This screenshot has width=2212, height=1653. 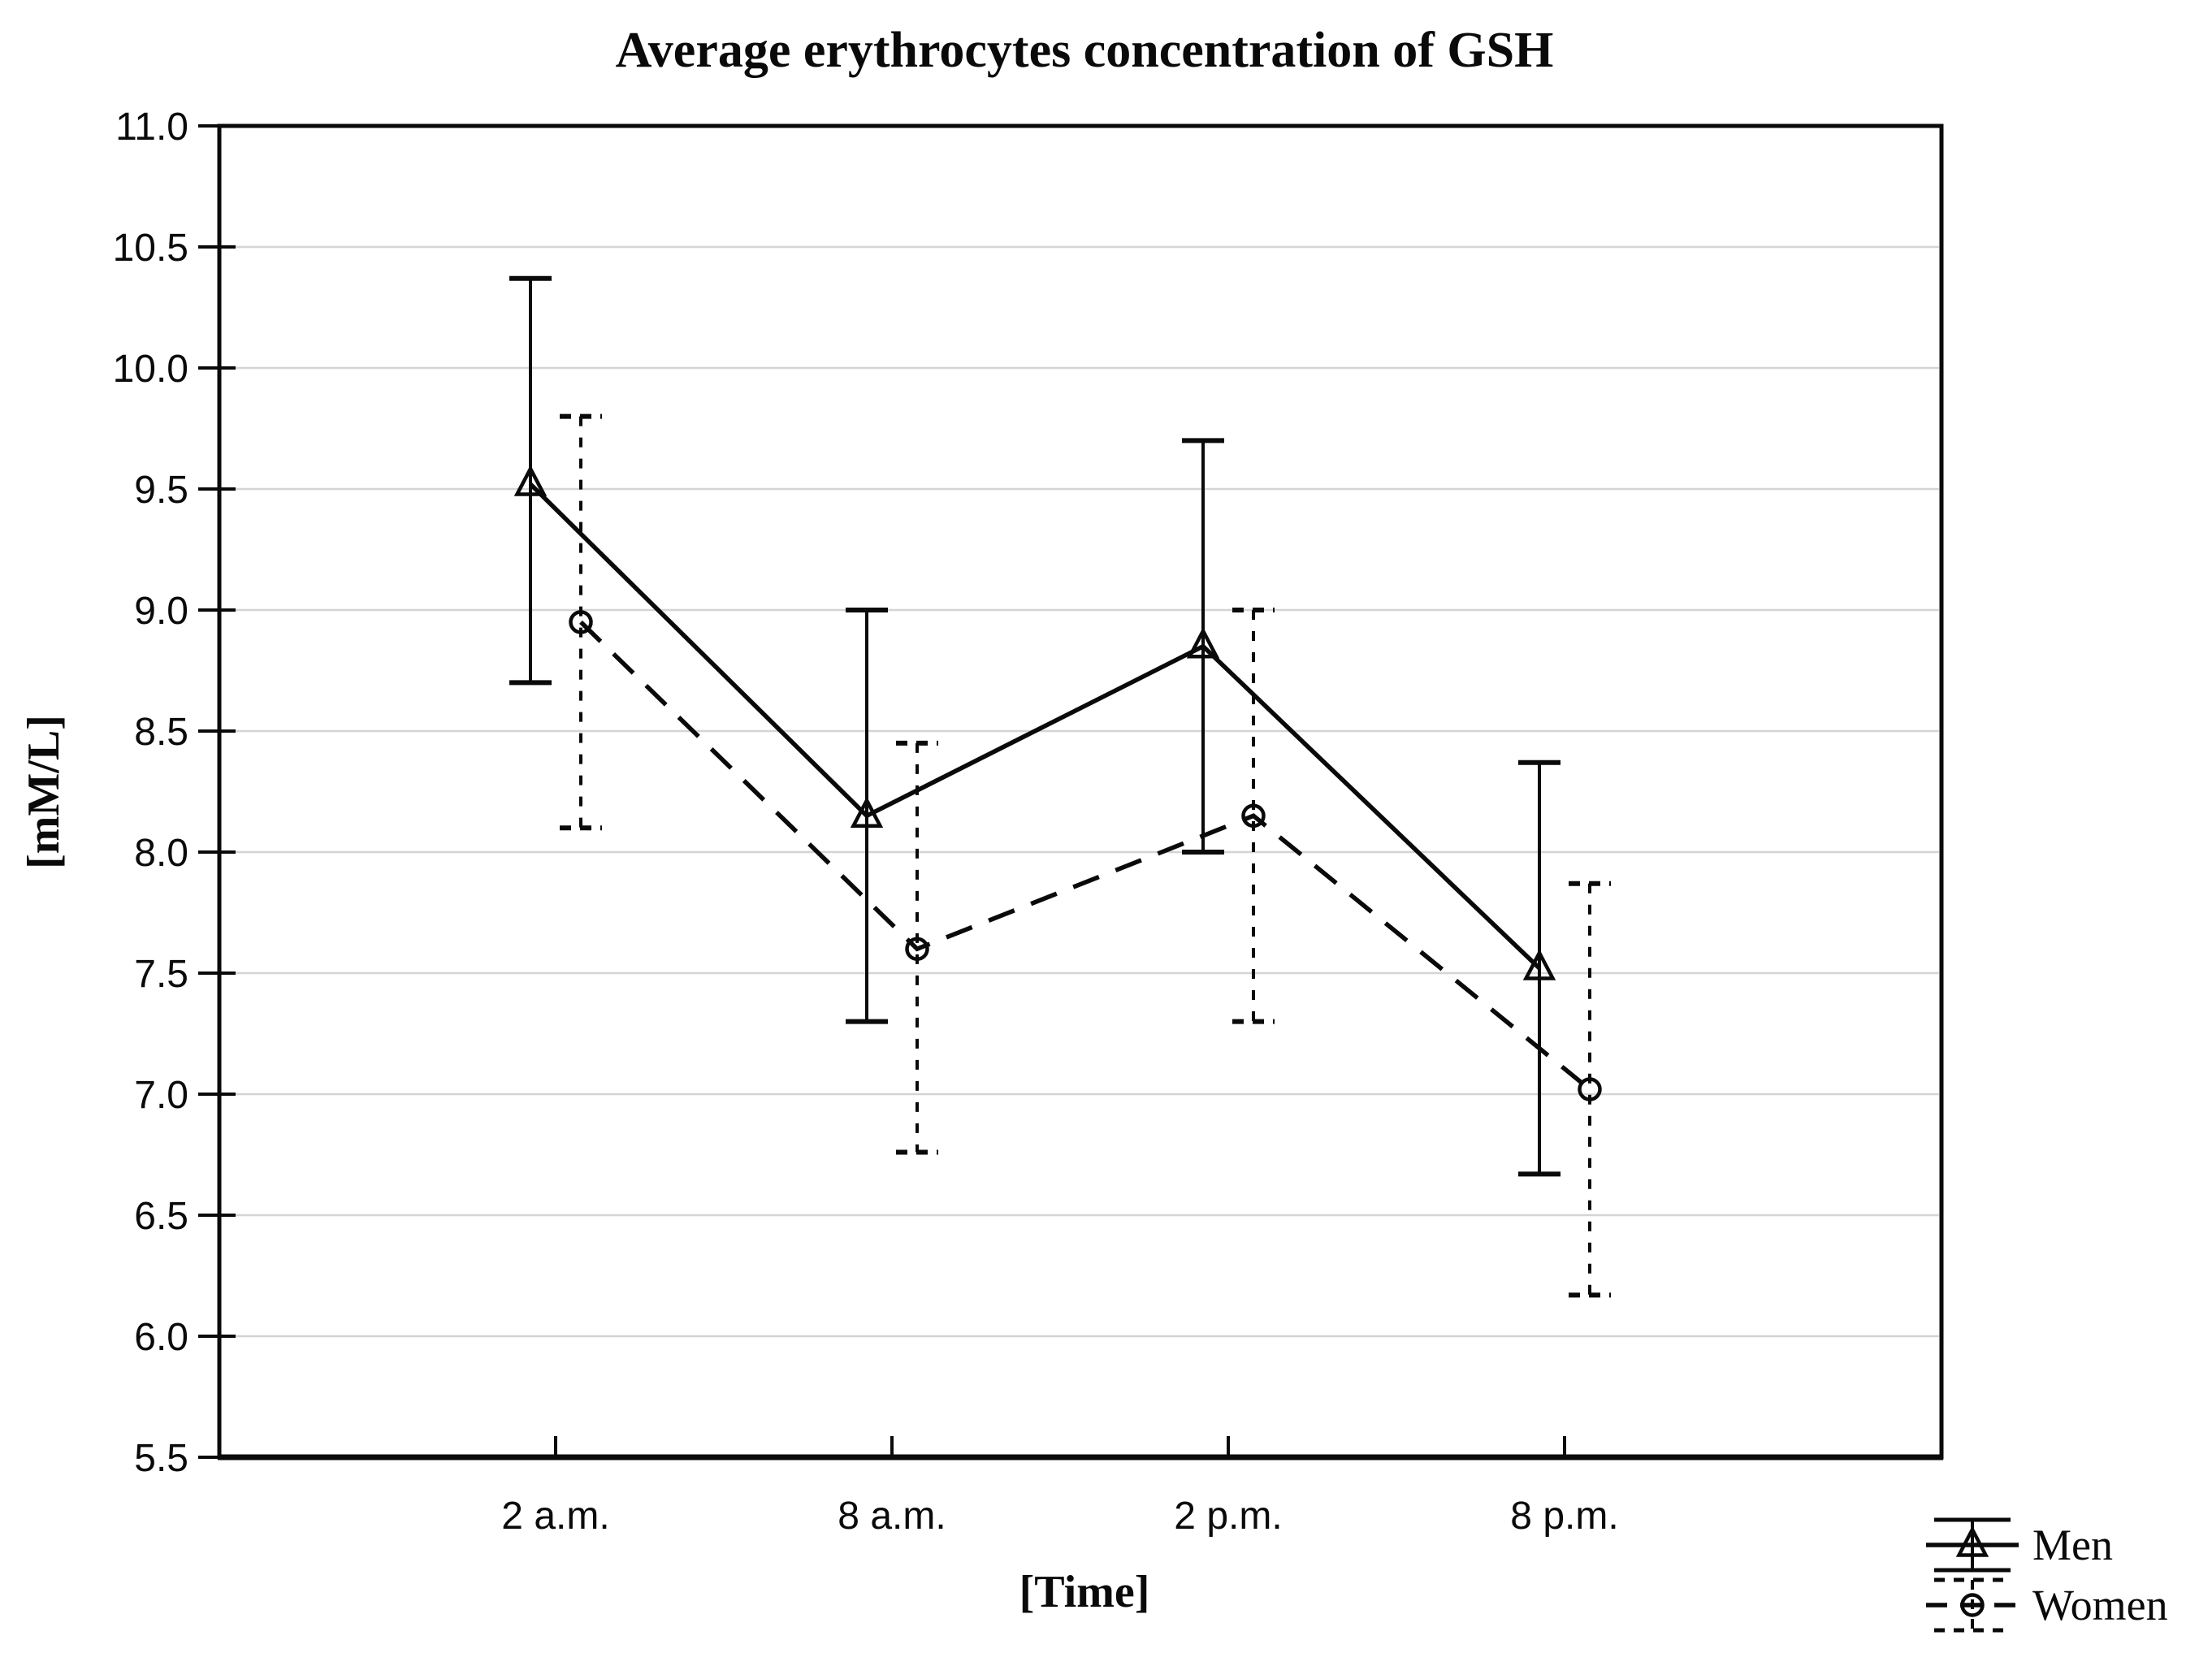 What do you see at coordinates (1972, 1605) in the screenshot?
I see `legend-circle-marker` at bounding box center [1972, 1605].